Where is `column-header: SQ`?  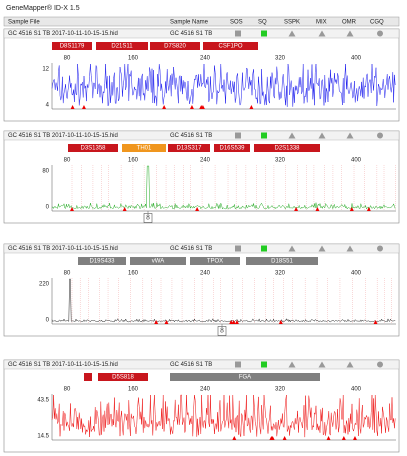
column-header: SQ is located at coordinates (262, 23).